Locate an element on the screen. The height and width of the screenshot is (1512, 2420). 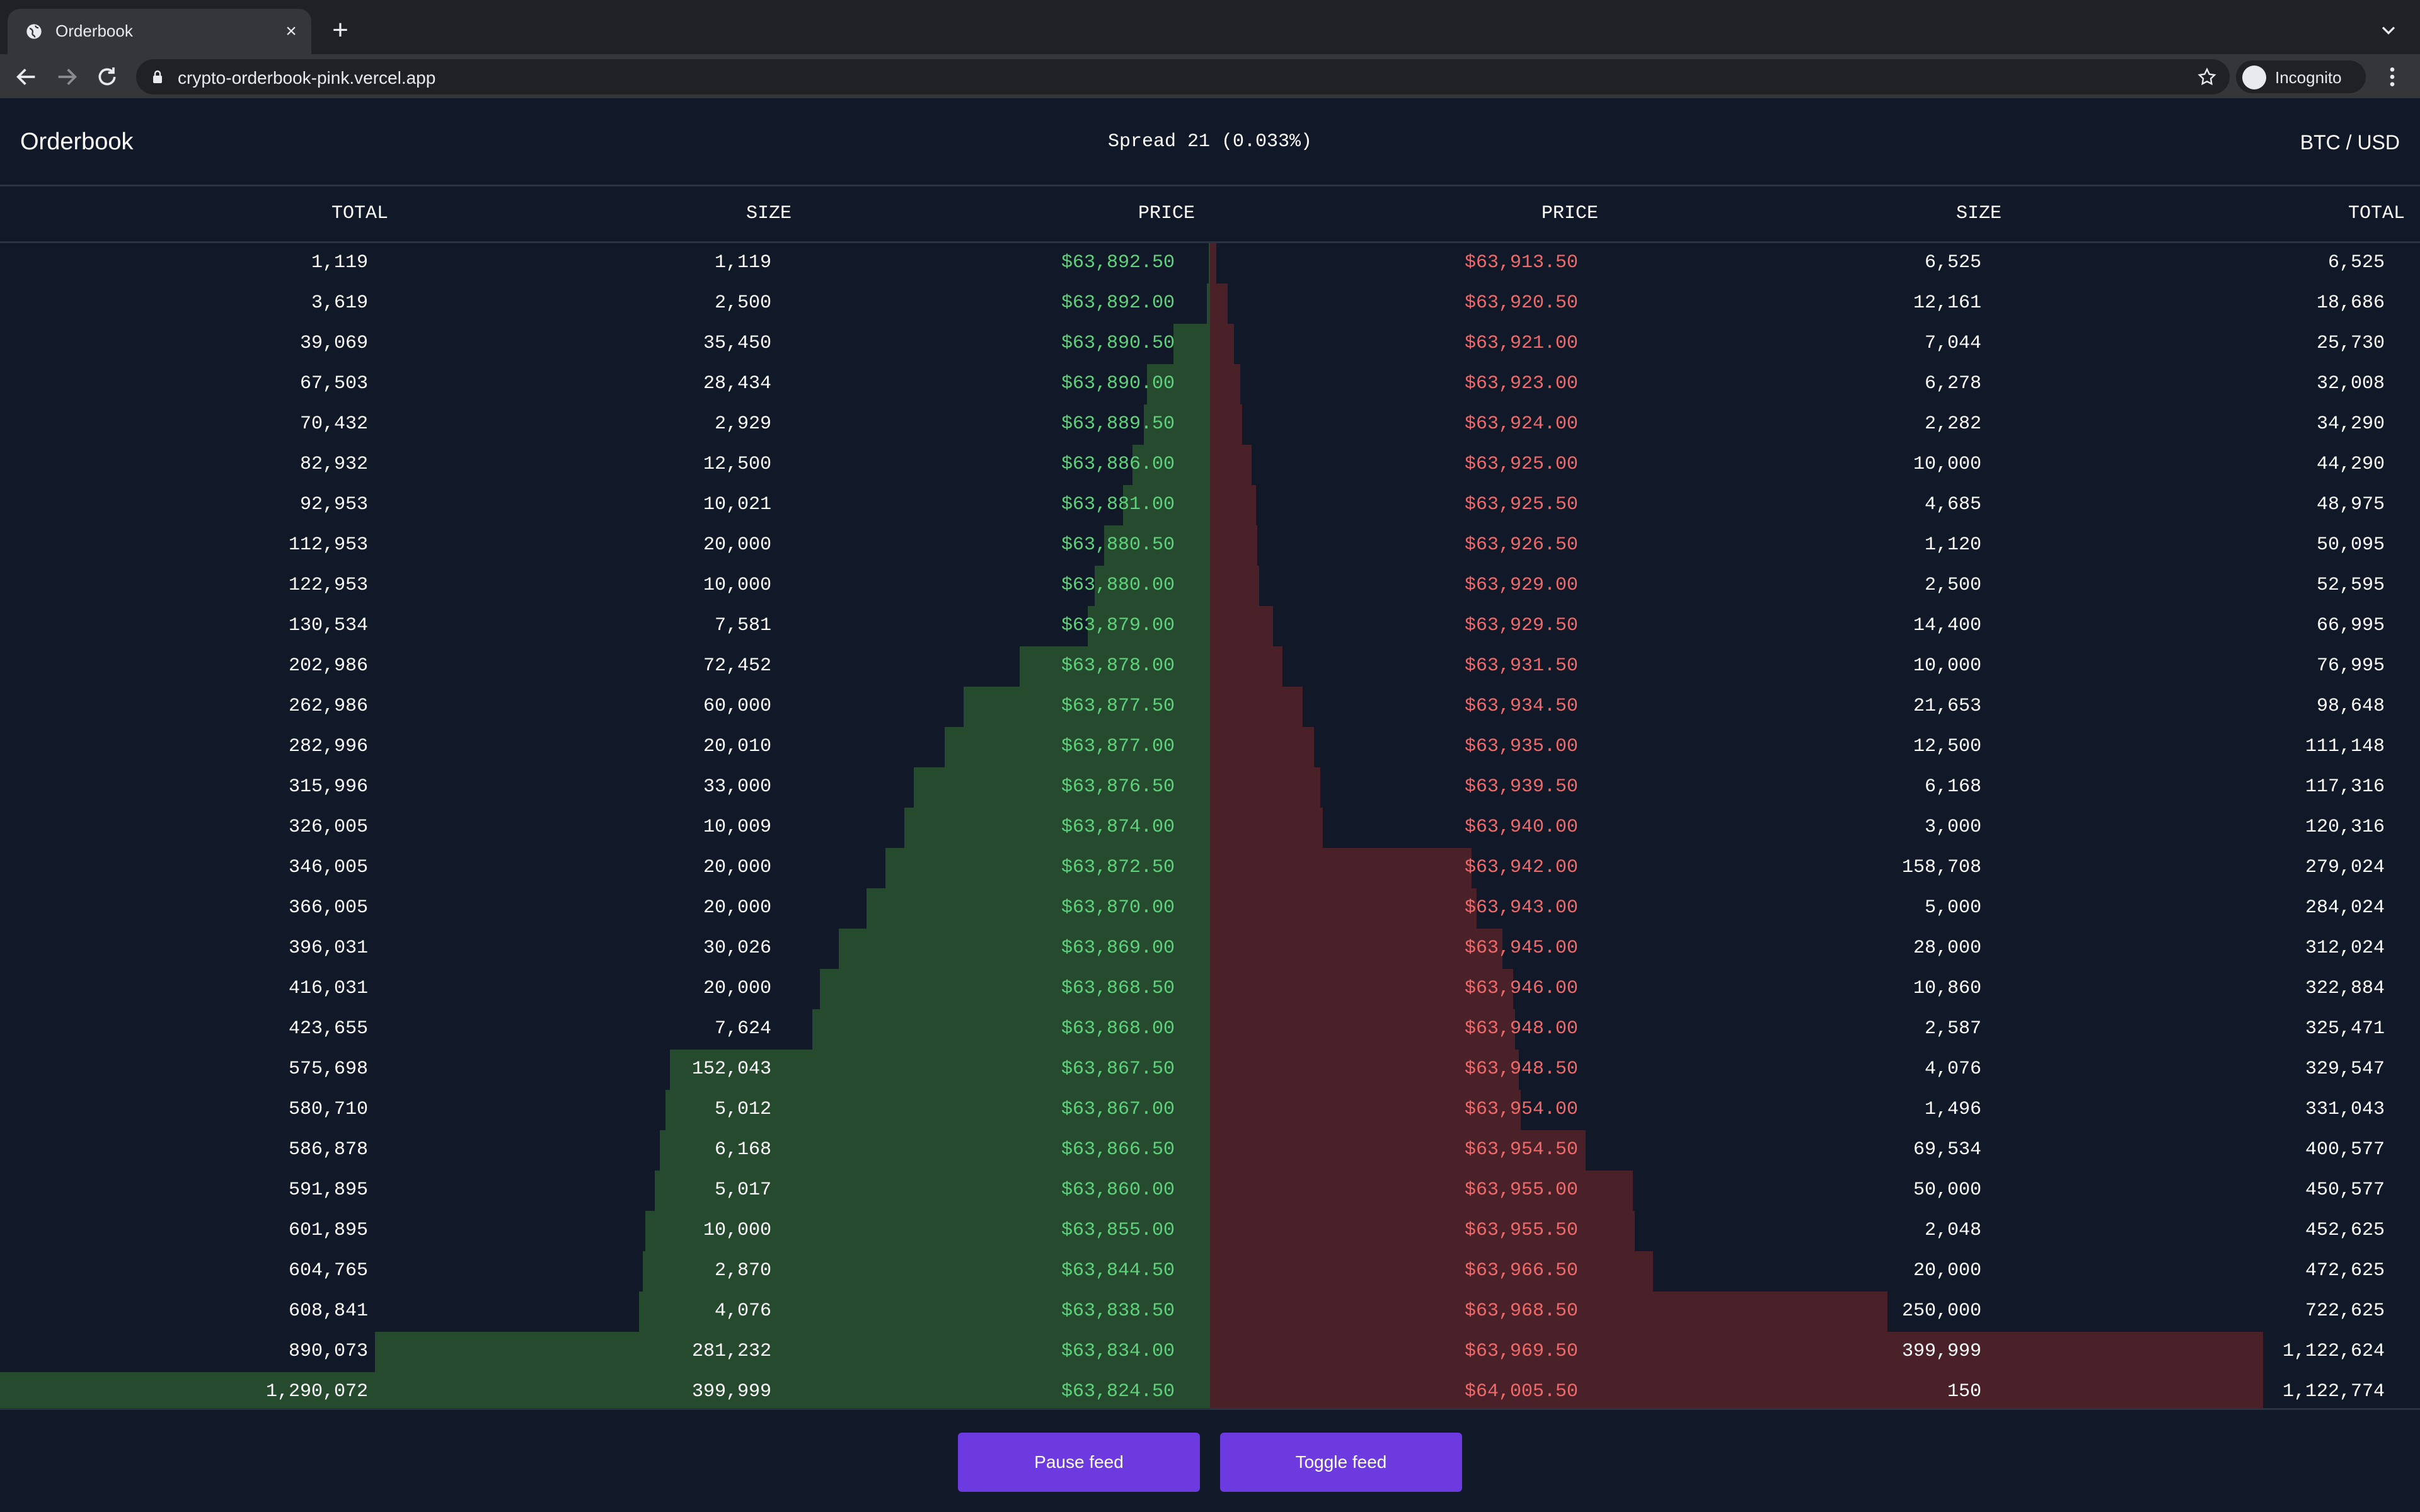
pause-feed-button: Pause feed is located at coordinates (1079, 1462).